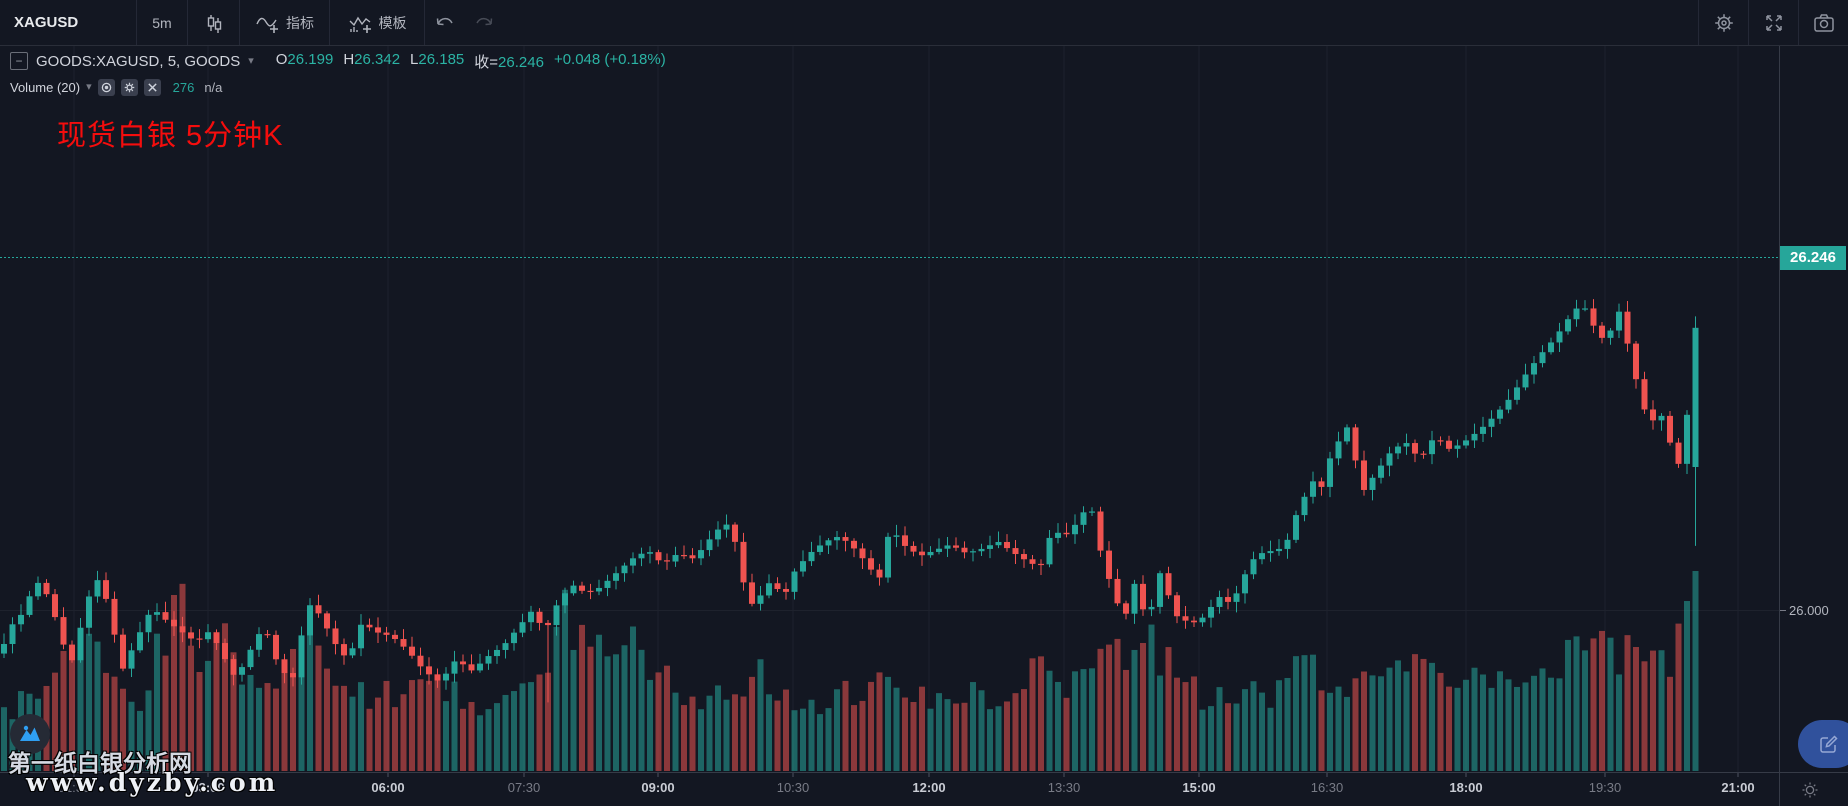  I want to click on interval-label: 5m, so click(162, 22).